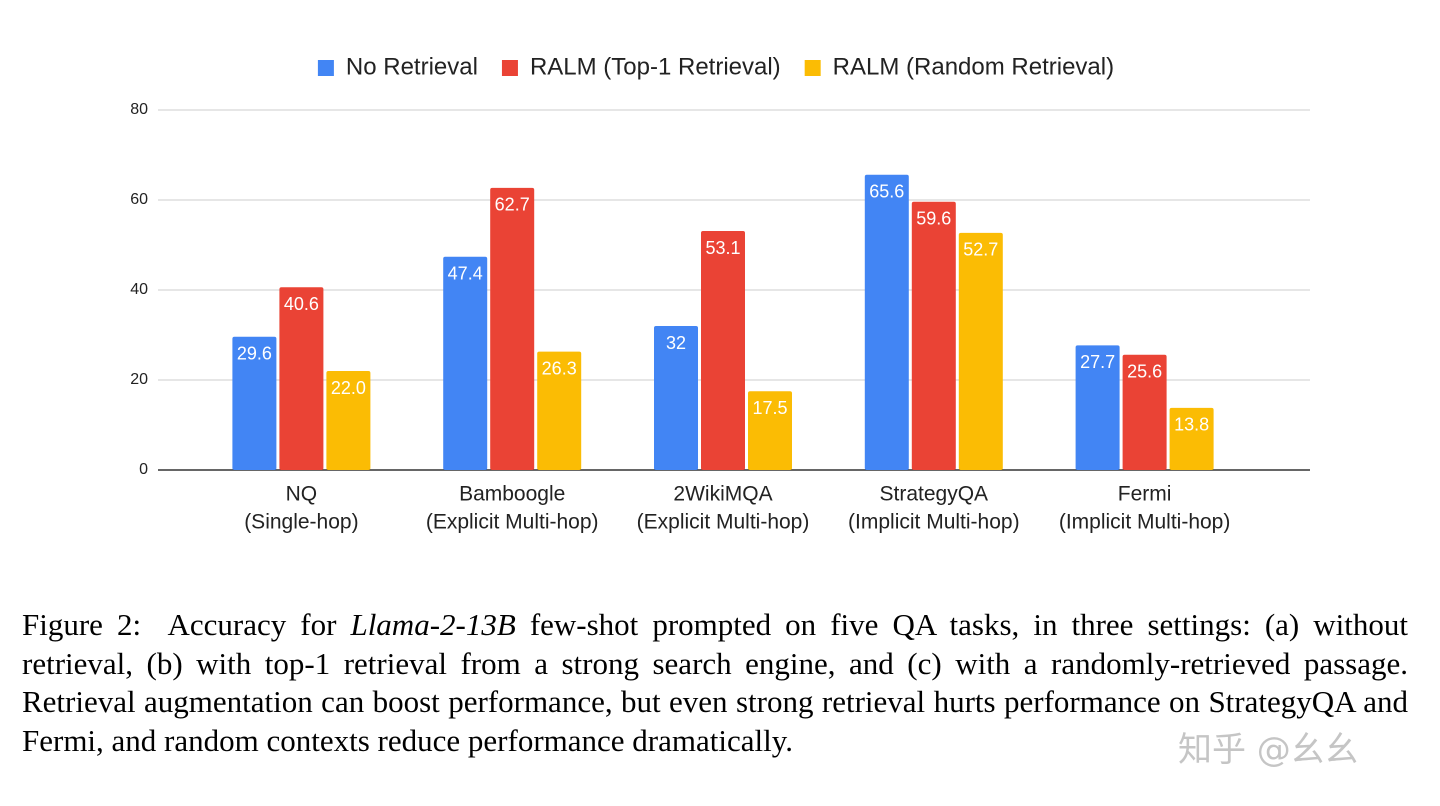  I want to click on y-tick-label: 0, so click(143, 469).